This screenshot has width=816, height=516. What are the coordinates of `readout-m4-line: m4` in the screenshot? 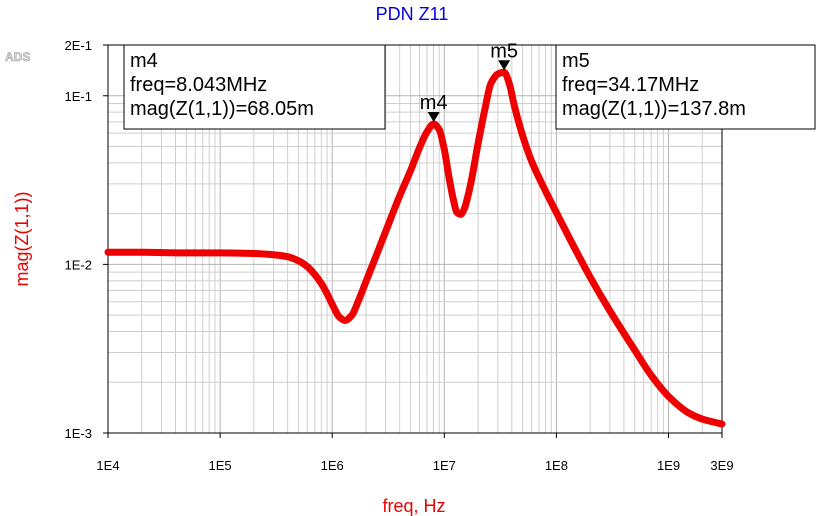 It's located at (144, 61).